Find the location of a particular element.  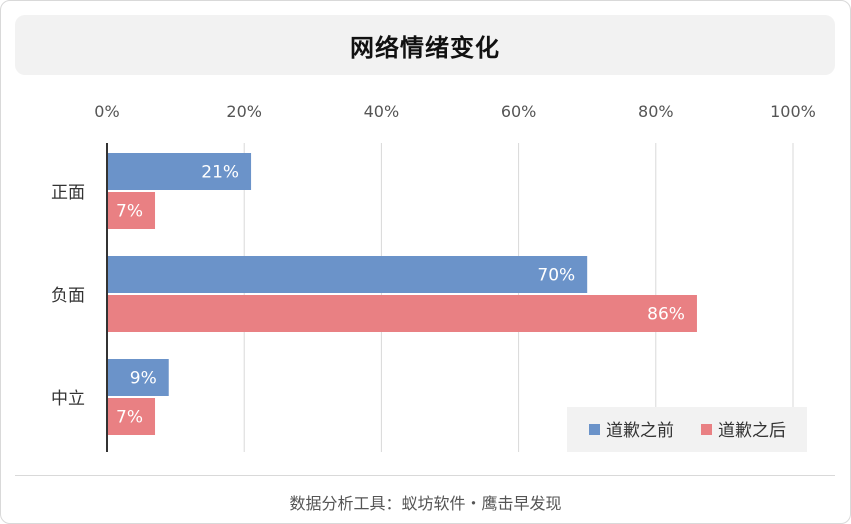

category-label: 正面 is located at coordinates (68, 193).